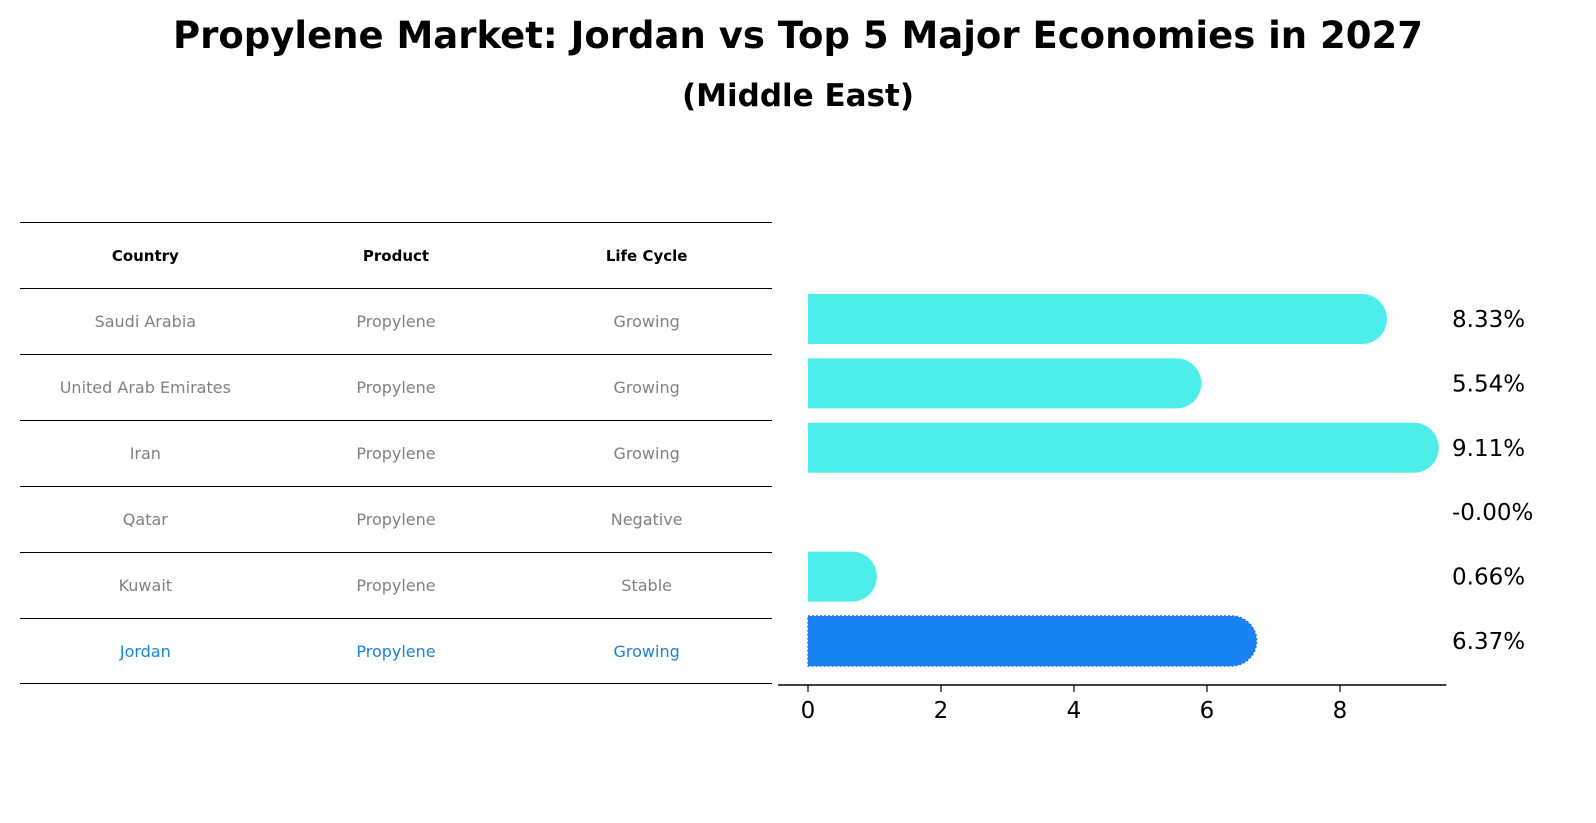 This screenshot has height=823, width=1596. What do you see at coordinates (808, 711) in the screenshot?
I see `x-tick-label: 0` at bounding box center [808, 711].